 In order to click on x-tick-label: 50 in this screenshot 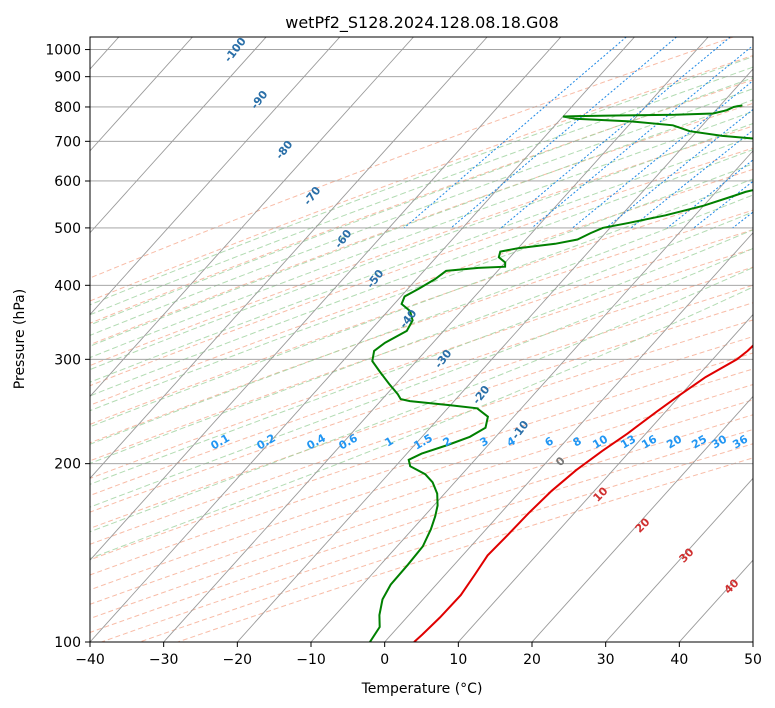, I will do `click(753, 660)`.